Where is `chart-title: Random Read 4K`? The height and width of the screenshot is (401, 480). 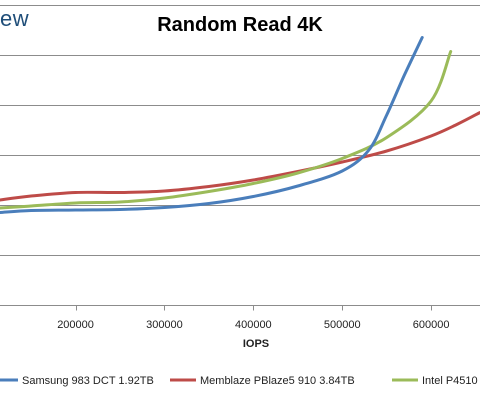
chart-title: Random Read 4K is located at coordinates (240, 25).